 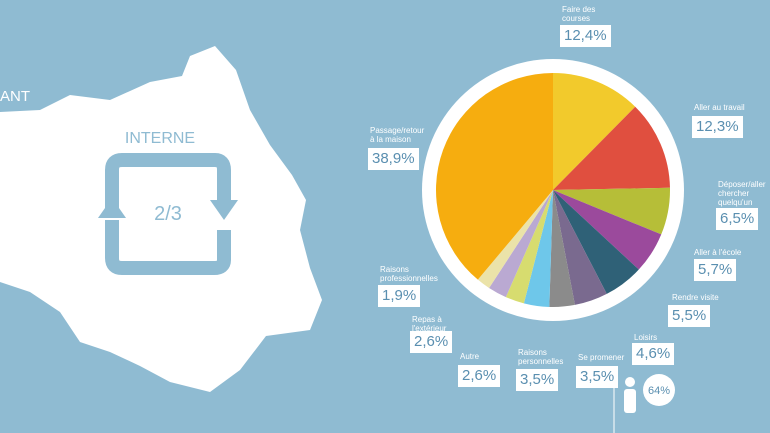 I want to click on value-label: 5,7%, so click(x=715, y=270).